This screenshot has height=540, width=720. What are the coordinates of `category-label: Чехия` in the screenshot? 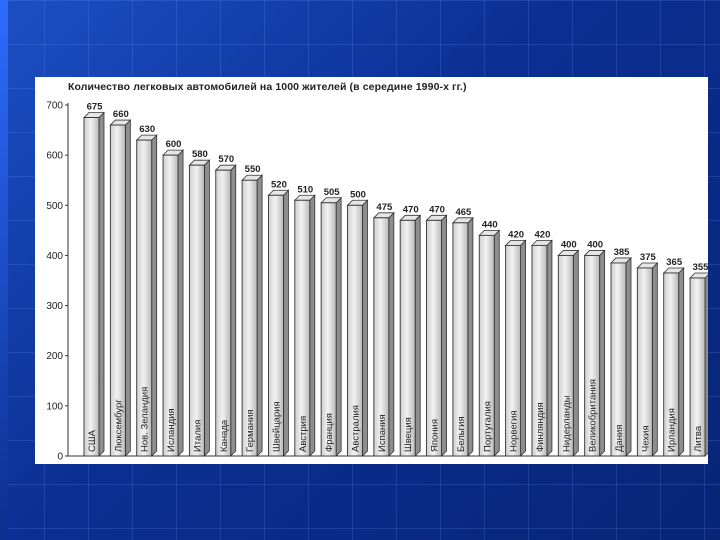 It's located at (645, 438).